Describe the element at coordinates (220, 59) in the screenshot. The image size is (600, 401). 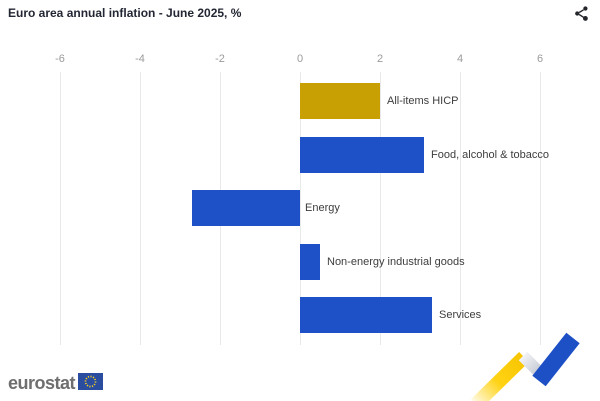
I see `axis-tick-label: -2` at that location.